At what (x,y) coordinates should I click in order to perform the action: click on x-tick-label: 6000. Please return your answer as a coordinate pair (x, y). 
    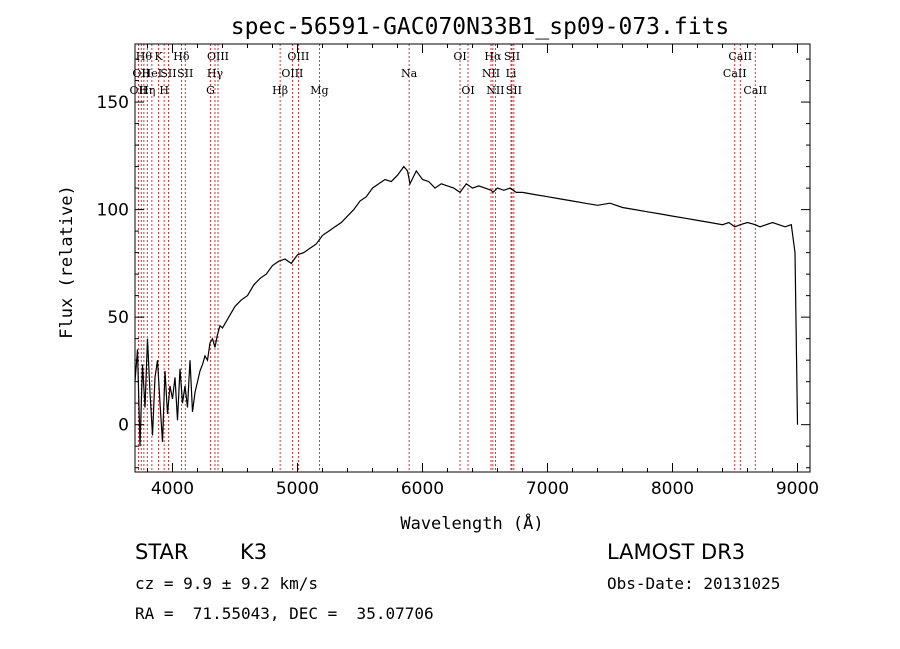
    Looking at the image, I should click on (422, 489).